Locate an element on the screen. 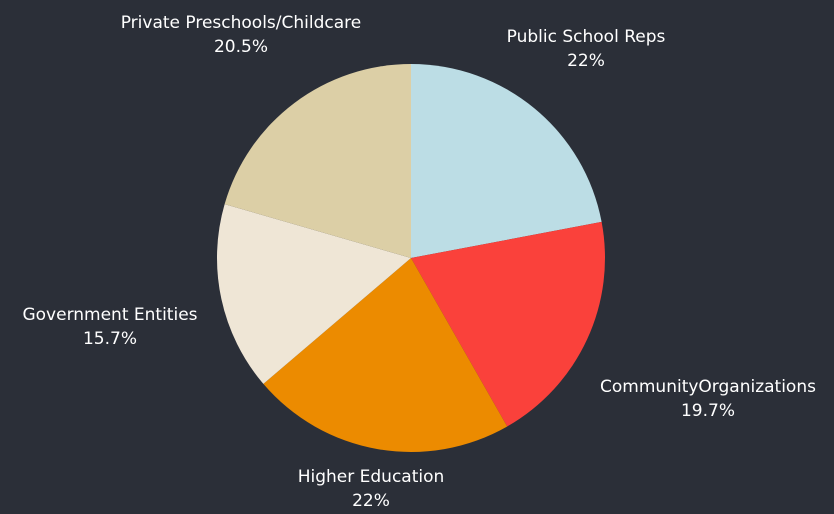  slice-label-public-school-reps: Public School Reps is located at coordinates (586, 37).